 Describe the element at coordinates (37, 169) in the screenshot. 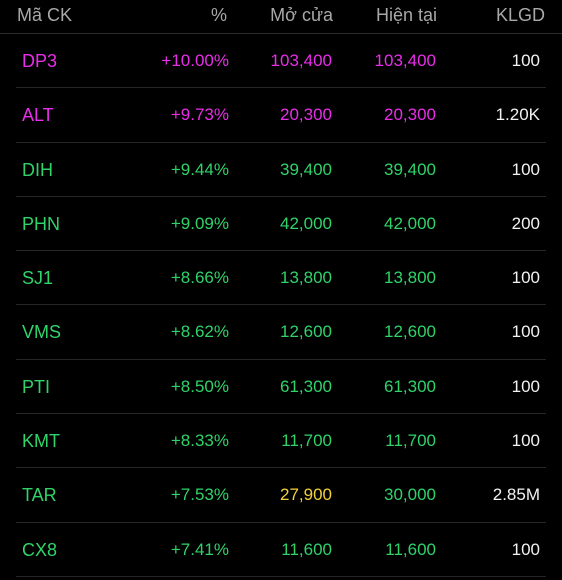

I see `stock-code: DIH` at that location.